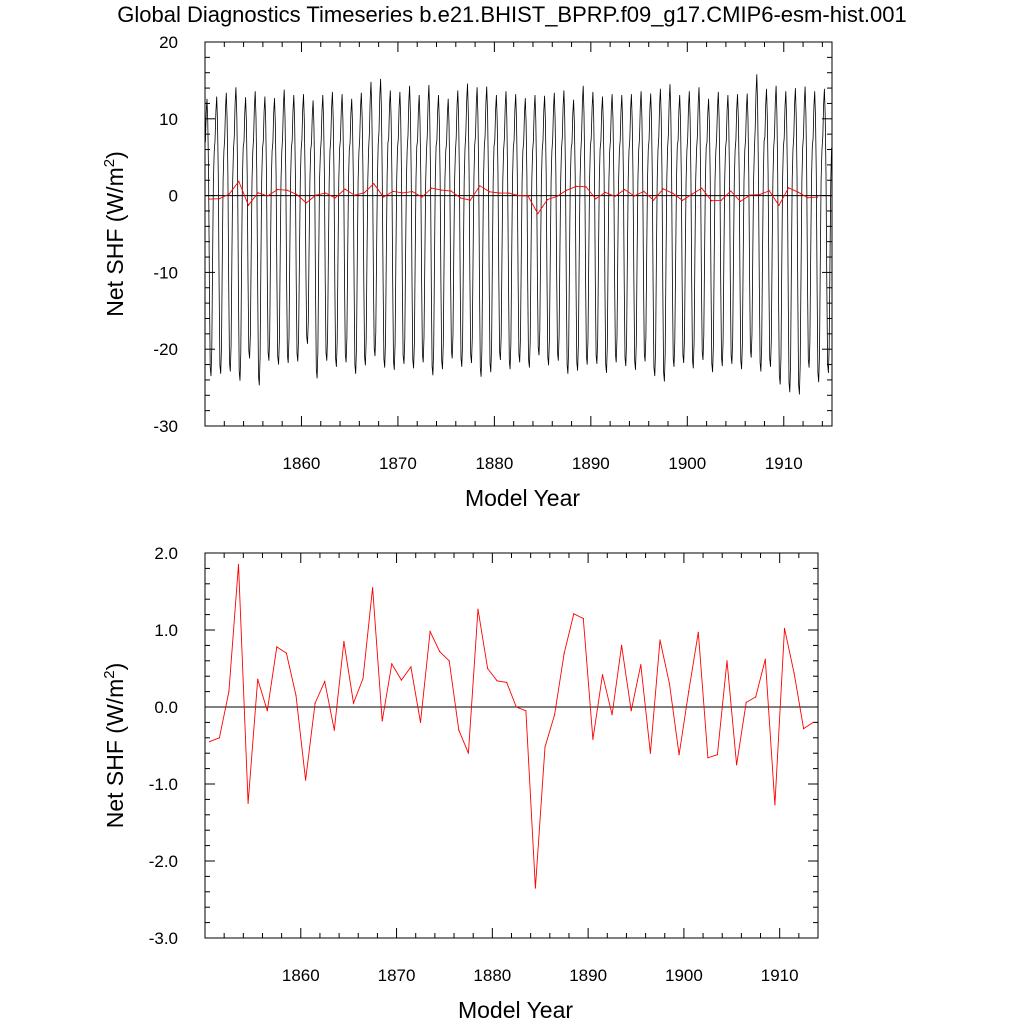 This screenshot has width=1024, height=1024. What do you see at coordinates (163, 784) in the screenshot?
I see `y-tick-label: -1.0` at bounding box center [163, 784].